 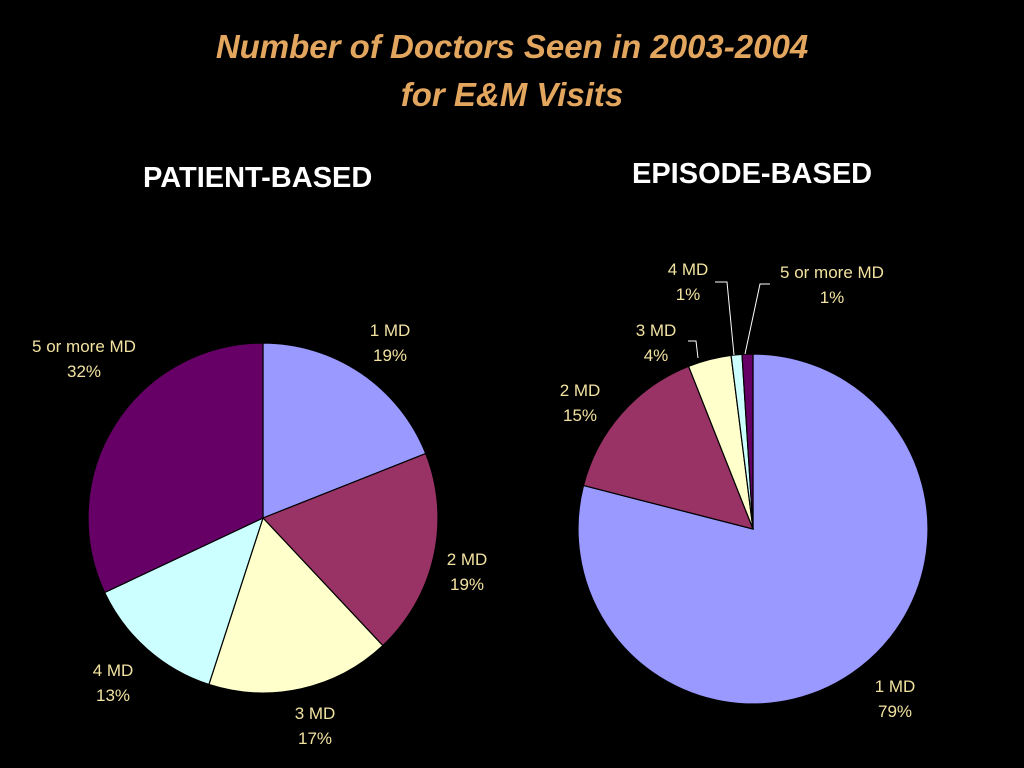 What do you see at coordinates (688, 294) in the screenshot?
I see `episode-label-pct-4-md: 1%` at bounding box center [688, 294].